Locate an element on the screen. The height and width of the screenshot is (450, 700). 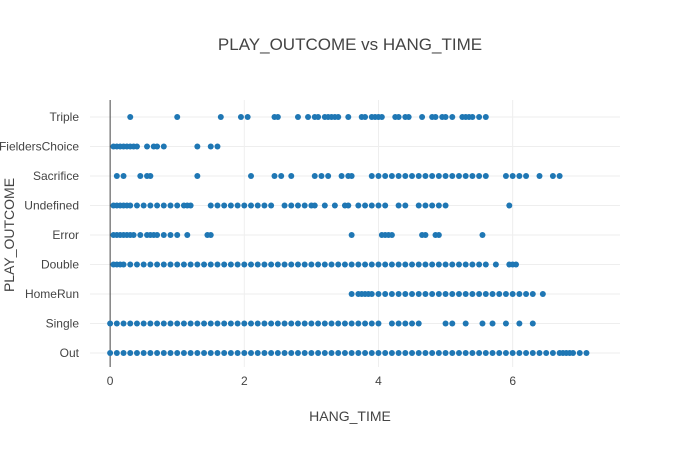
y-axis-title: PLAY_OUTCOME is located at coordinates (9, 235).